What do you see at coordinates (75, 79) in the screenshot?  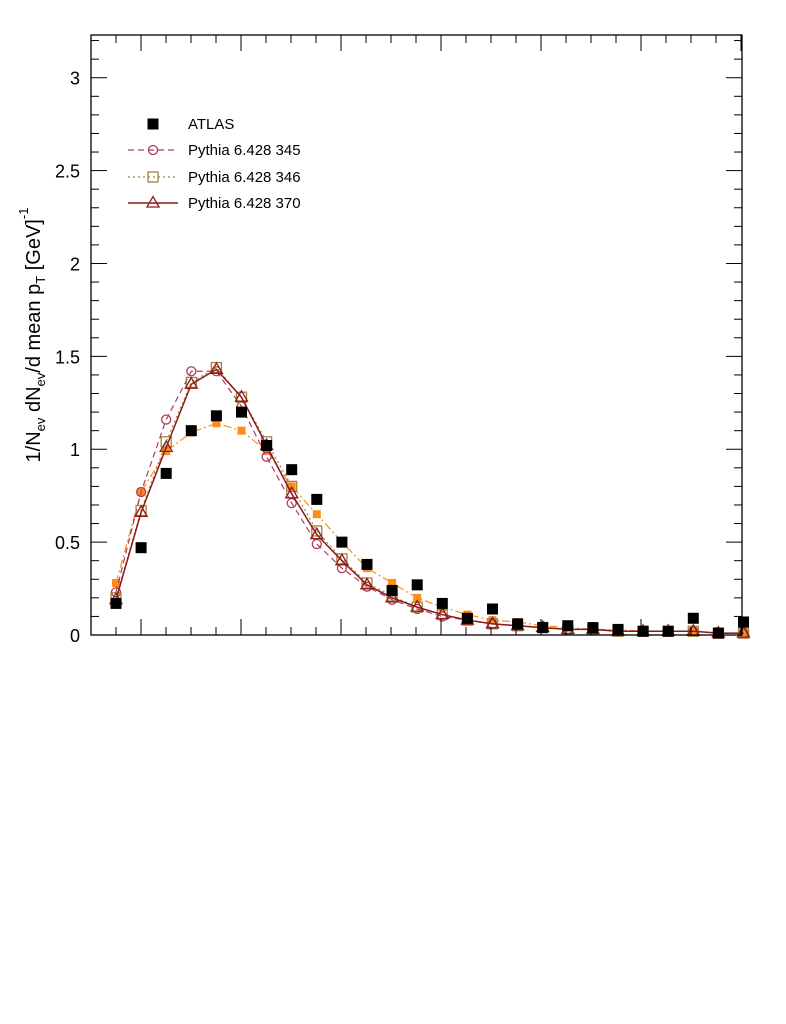 I see `y-tick-label: 3` at bounding box center [75, 79].